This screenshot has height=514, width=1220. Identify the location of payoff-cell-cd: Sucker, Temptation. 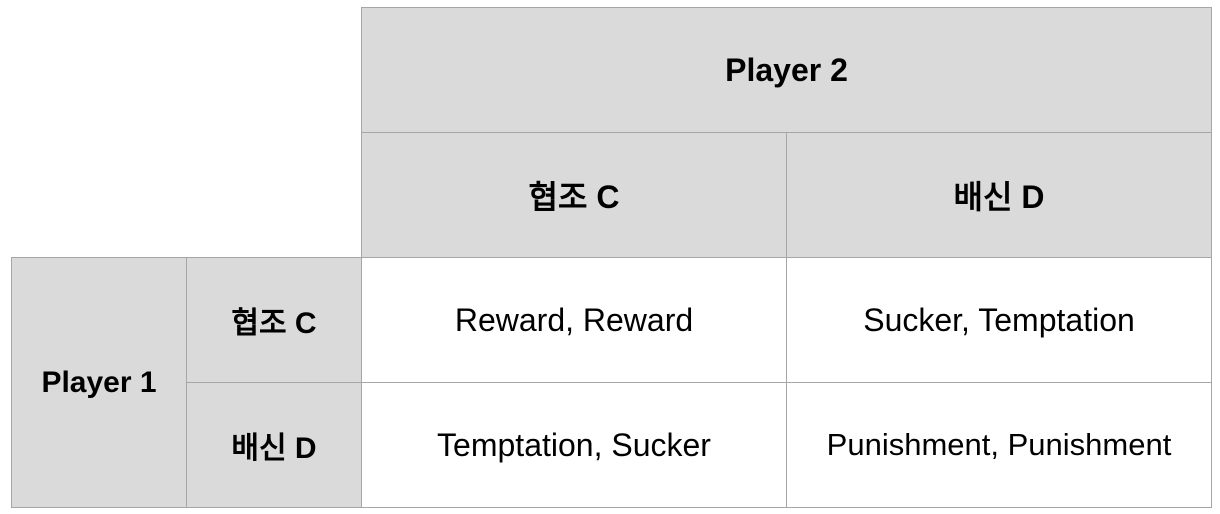
(999, 320).